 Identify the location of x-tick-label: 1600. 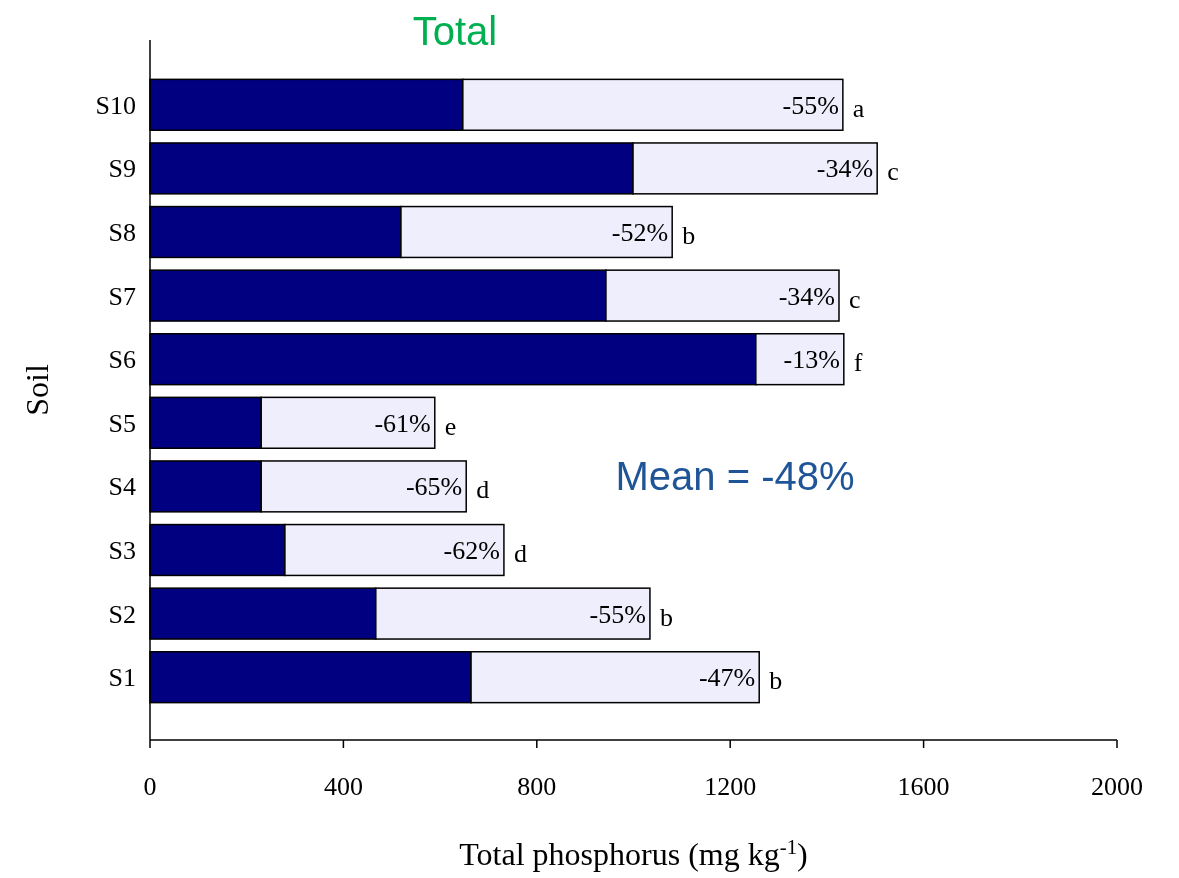
(923, 786).